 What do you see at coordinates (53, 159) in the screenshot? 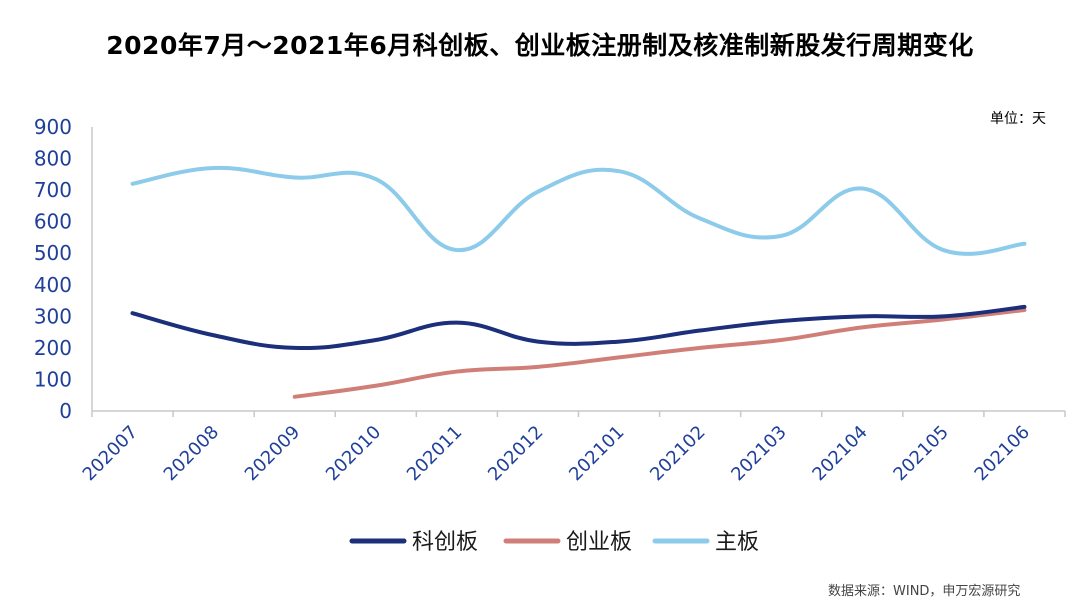
I see `y-tick-label: 800` at bounding box center [53, 159].